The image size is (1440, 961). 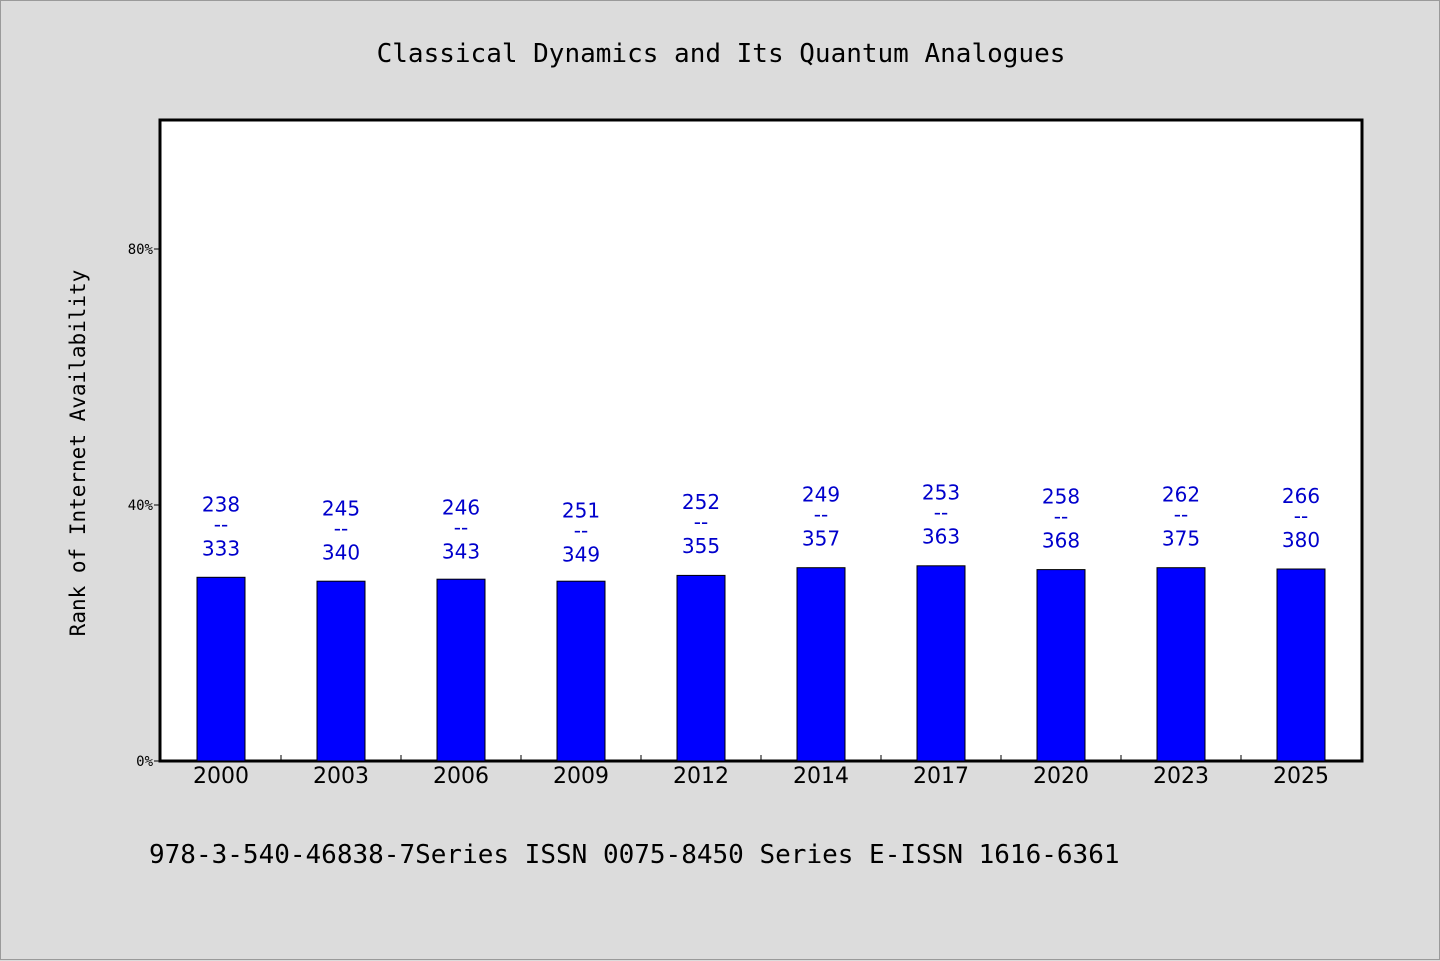 I want to click on bar-label-2014-0: 249, so click(x=821, y=495).